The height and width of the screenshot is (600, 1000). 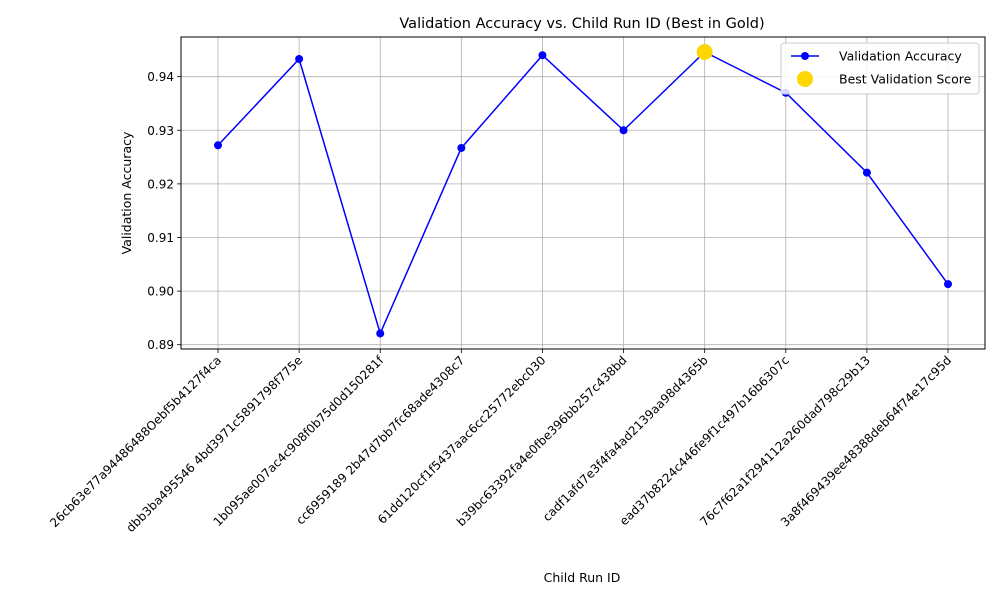 I want to click on y-axis-label: Validation Accuracy, so click(x=126, y=192).